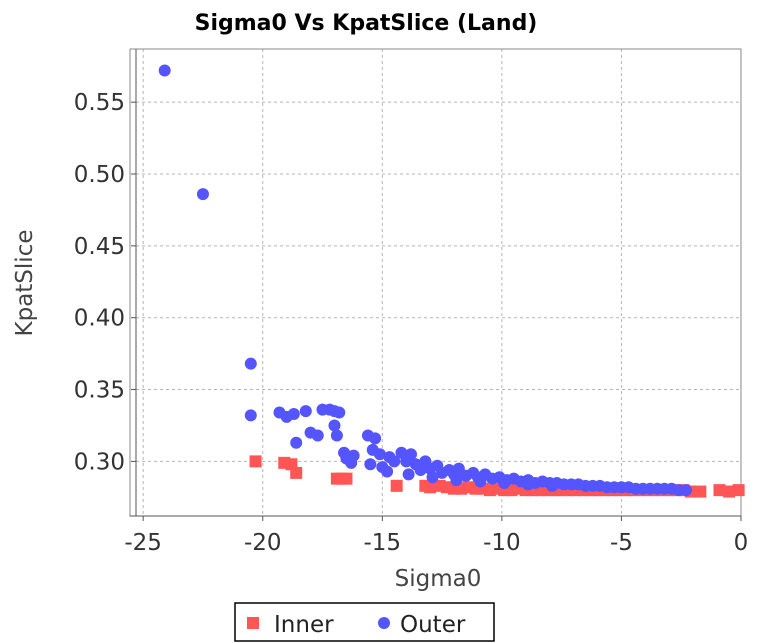  What do you see at coordinates (384, 623) in the screenshot?
I see `legend-outer-circle-icon` at bounding box center [384, 623].